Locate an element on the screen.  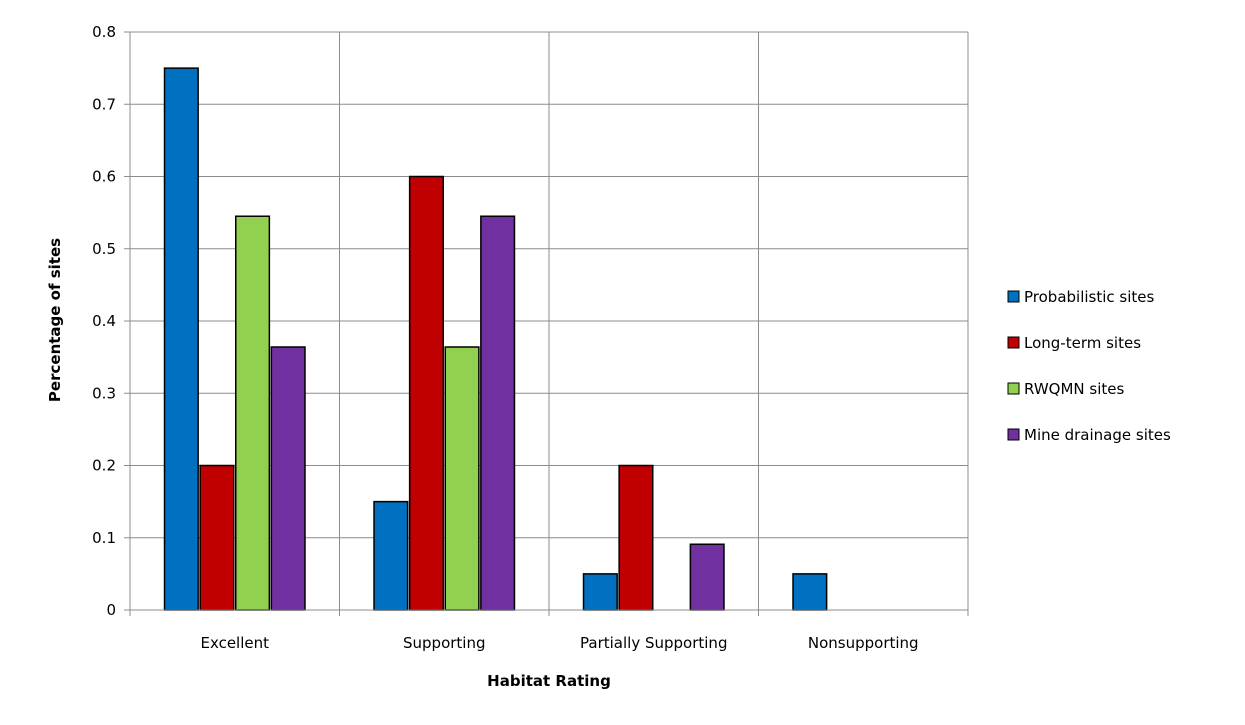
y-tick-label: 0.2 is located at coordinates (104, 466).